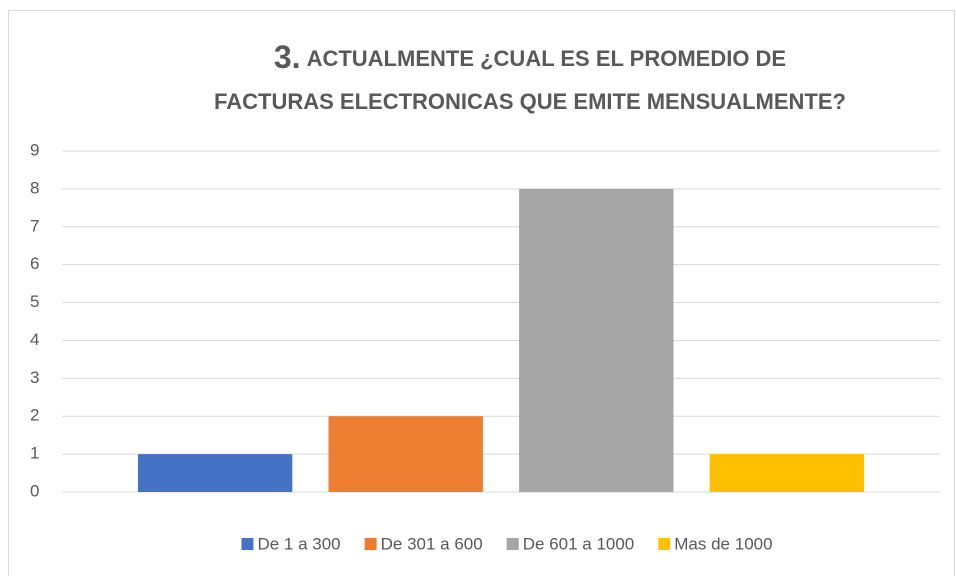 The image size is (956, 576). I want to click on y-tick-label: 1, so click(34, 453).